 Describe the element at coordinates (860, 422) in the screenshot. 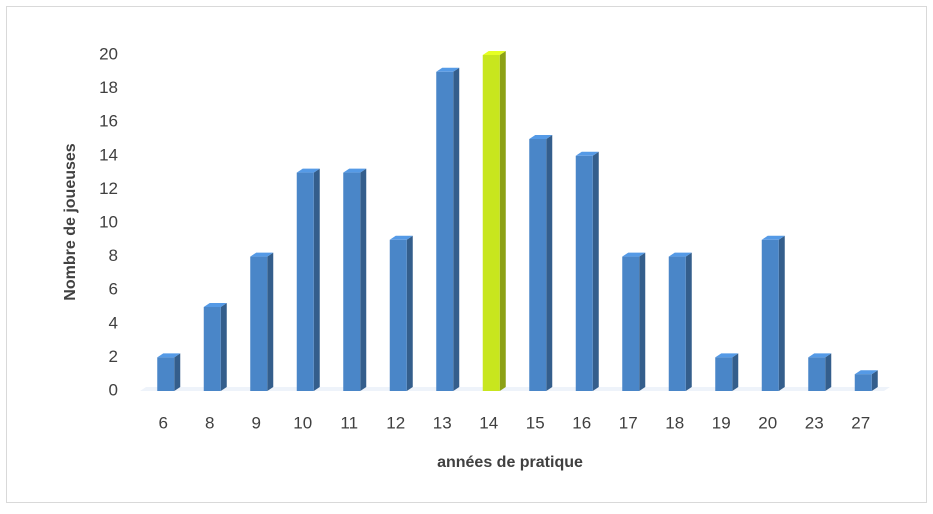

I see `x-tick-label: 27` at that location.